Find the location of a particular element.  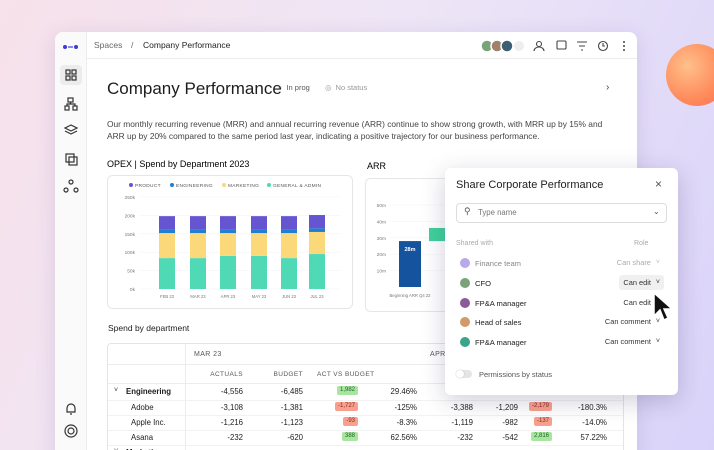

role-chevron: ˅ is located at coordinates (657, 322).